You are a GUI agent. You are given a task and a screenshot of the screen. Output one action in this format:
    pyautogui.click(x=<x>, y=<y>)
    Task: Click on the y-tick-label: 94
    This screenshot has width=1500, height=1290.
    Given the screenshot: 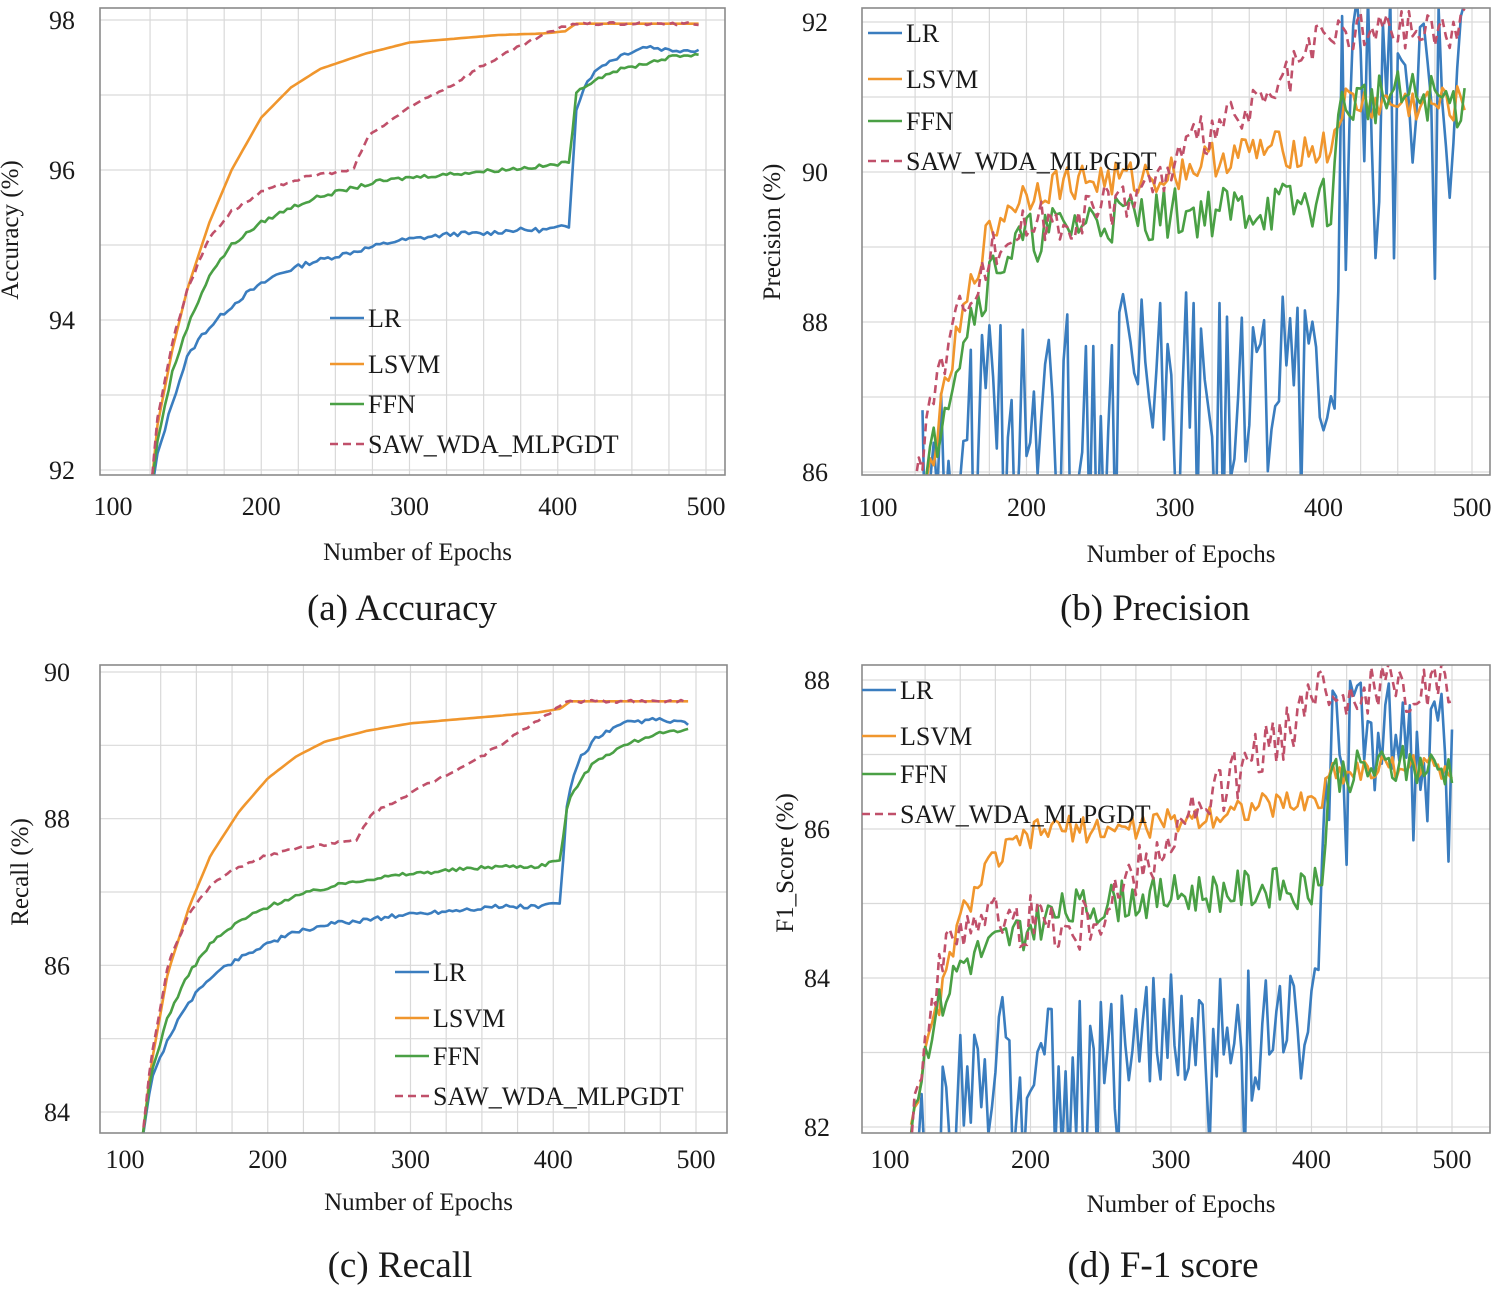 What is the action you would take?
    pyautogui.click(x=62, y=320)
    